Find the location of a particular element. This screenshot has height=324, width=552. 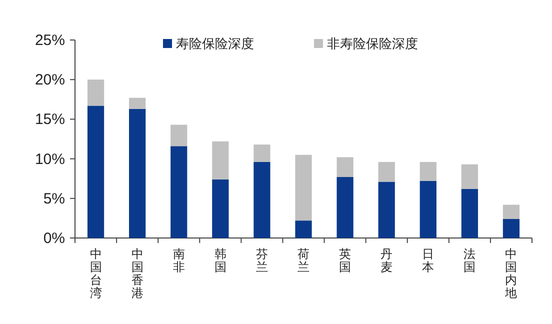

y-tick-label: 0% is located at coordinates (54, 238).